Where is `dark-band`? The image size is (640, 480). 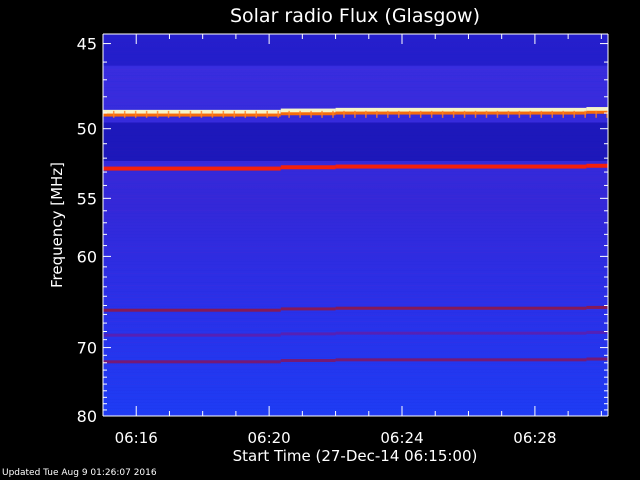 dark-band is located at coordinates (355, 141).